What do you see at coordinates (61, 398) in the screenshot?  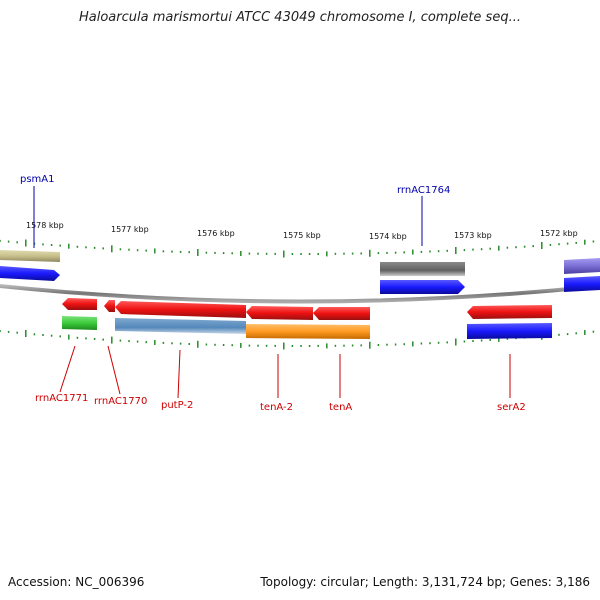 I see `gene-label-rrnAC1771: rrnAC1771` at bounding box center [61, 398].